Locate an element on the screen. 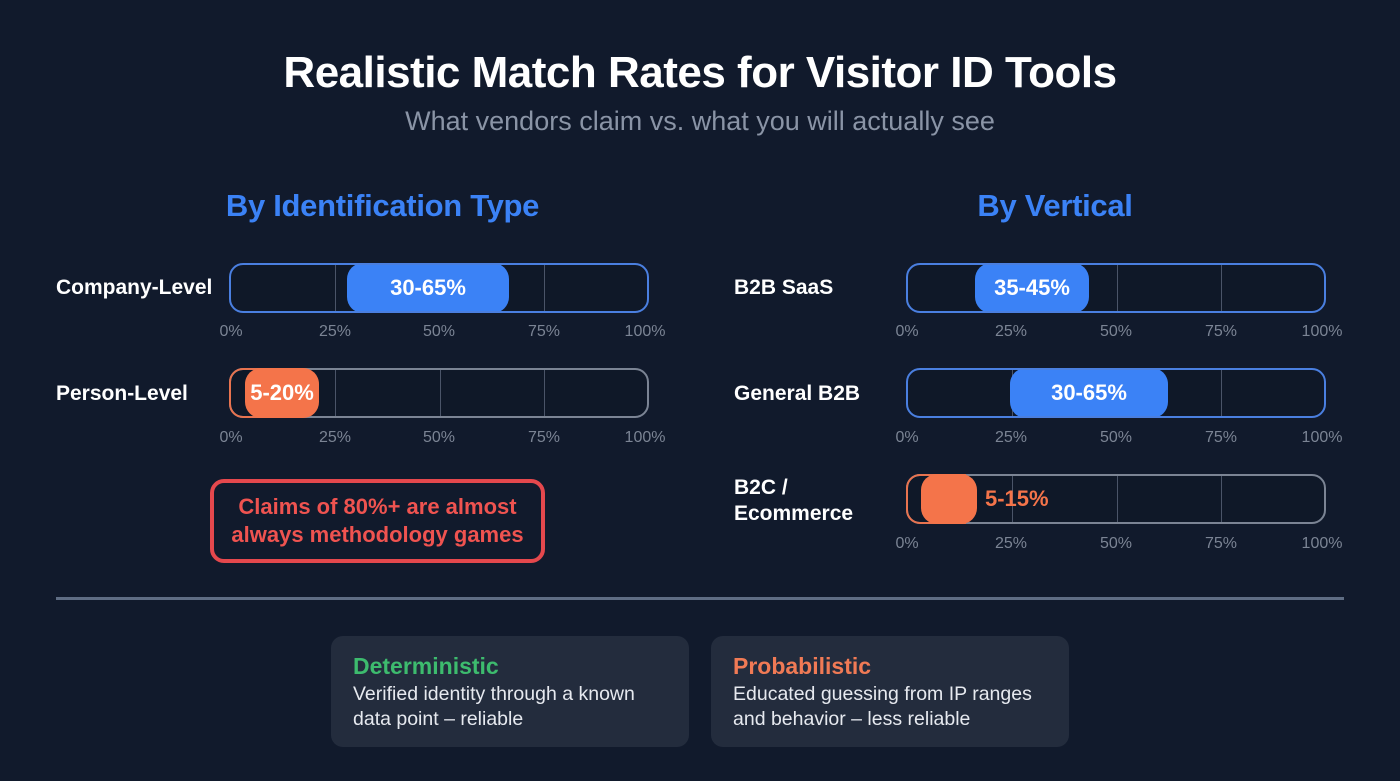  range-bar-b2b-saas: 35-45% is located at coordinates (1116, 288).